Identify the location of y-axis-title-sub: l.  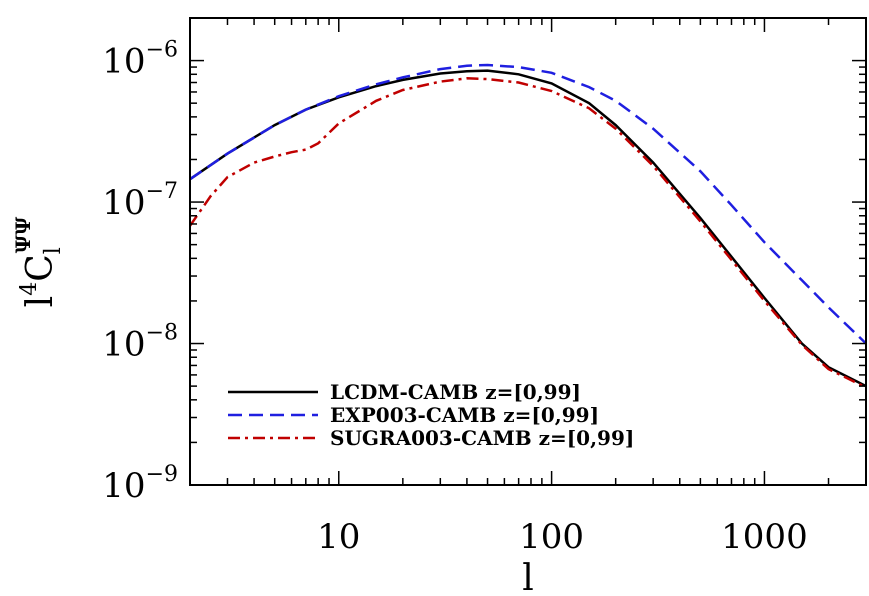
(53, 250).